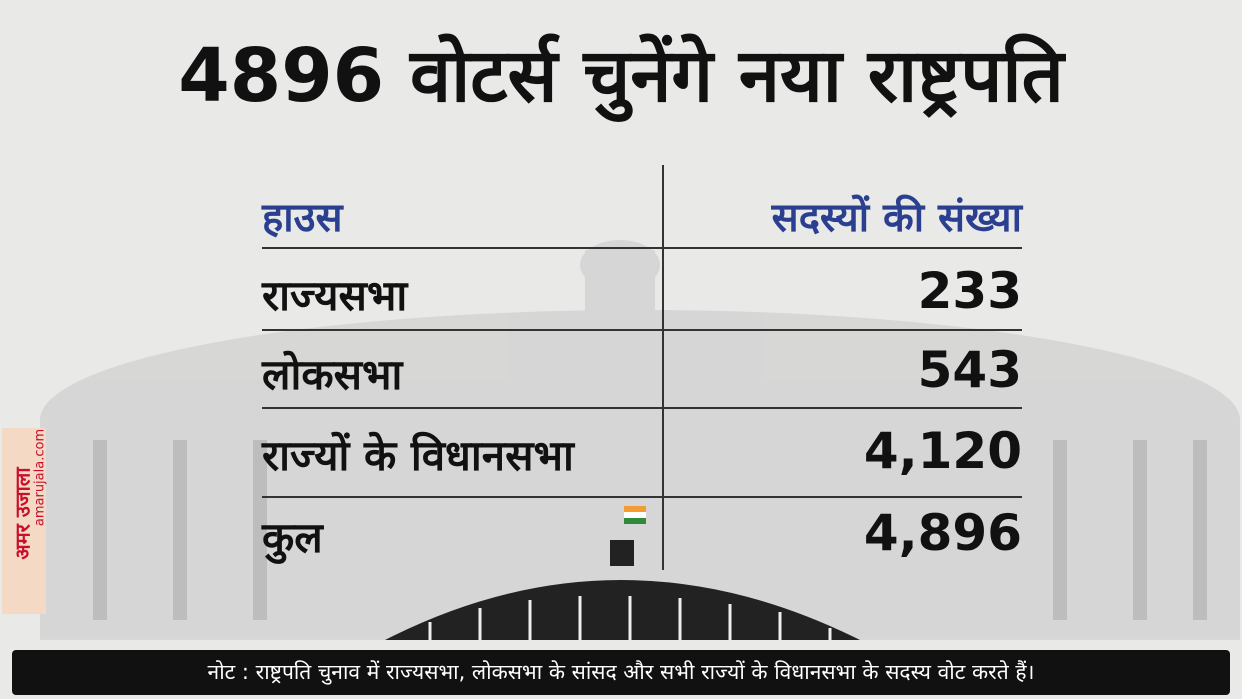  What do you see at coordinates (302, 218) in the screenshot?
I see `column-header: हाउस` at bounding box center [302, 218].